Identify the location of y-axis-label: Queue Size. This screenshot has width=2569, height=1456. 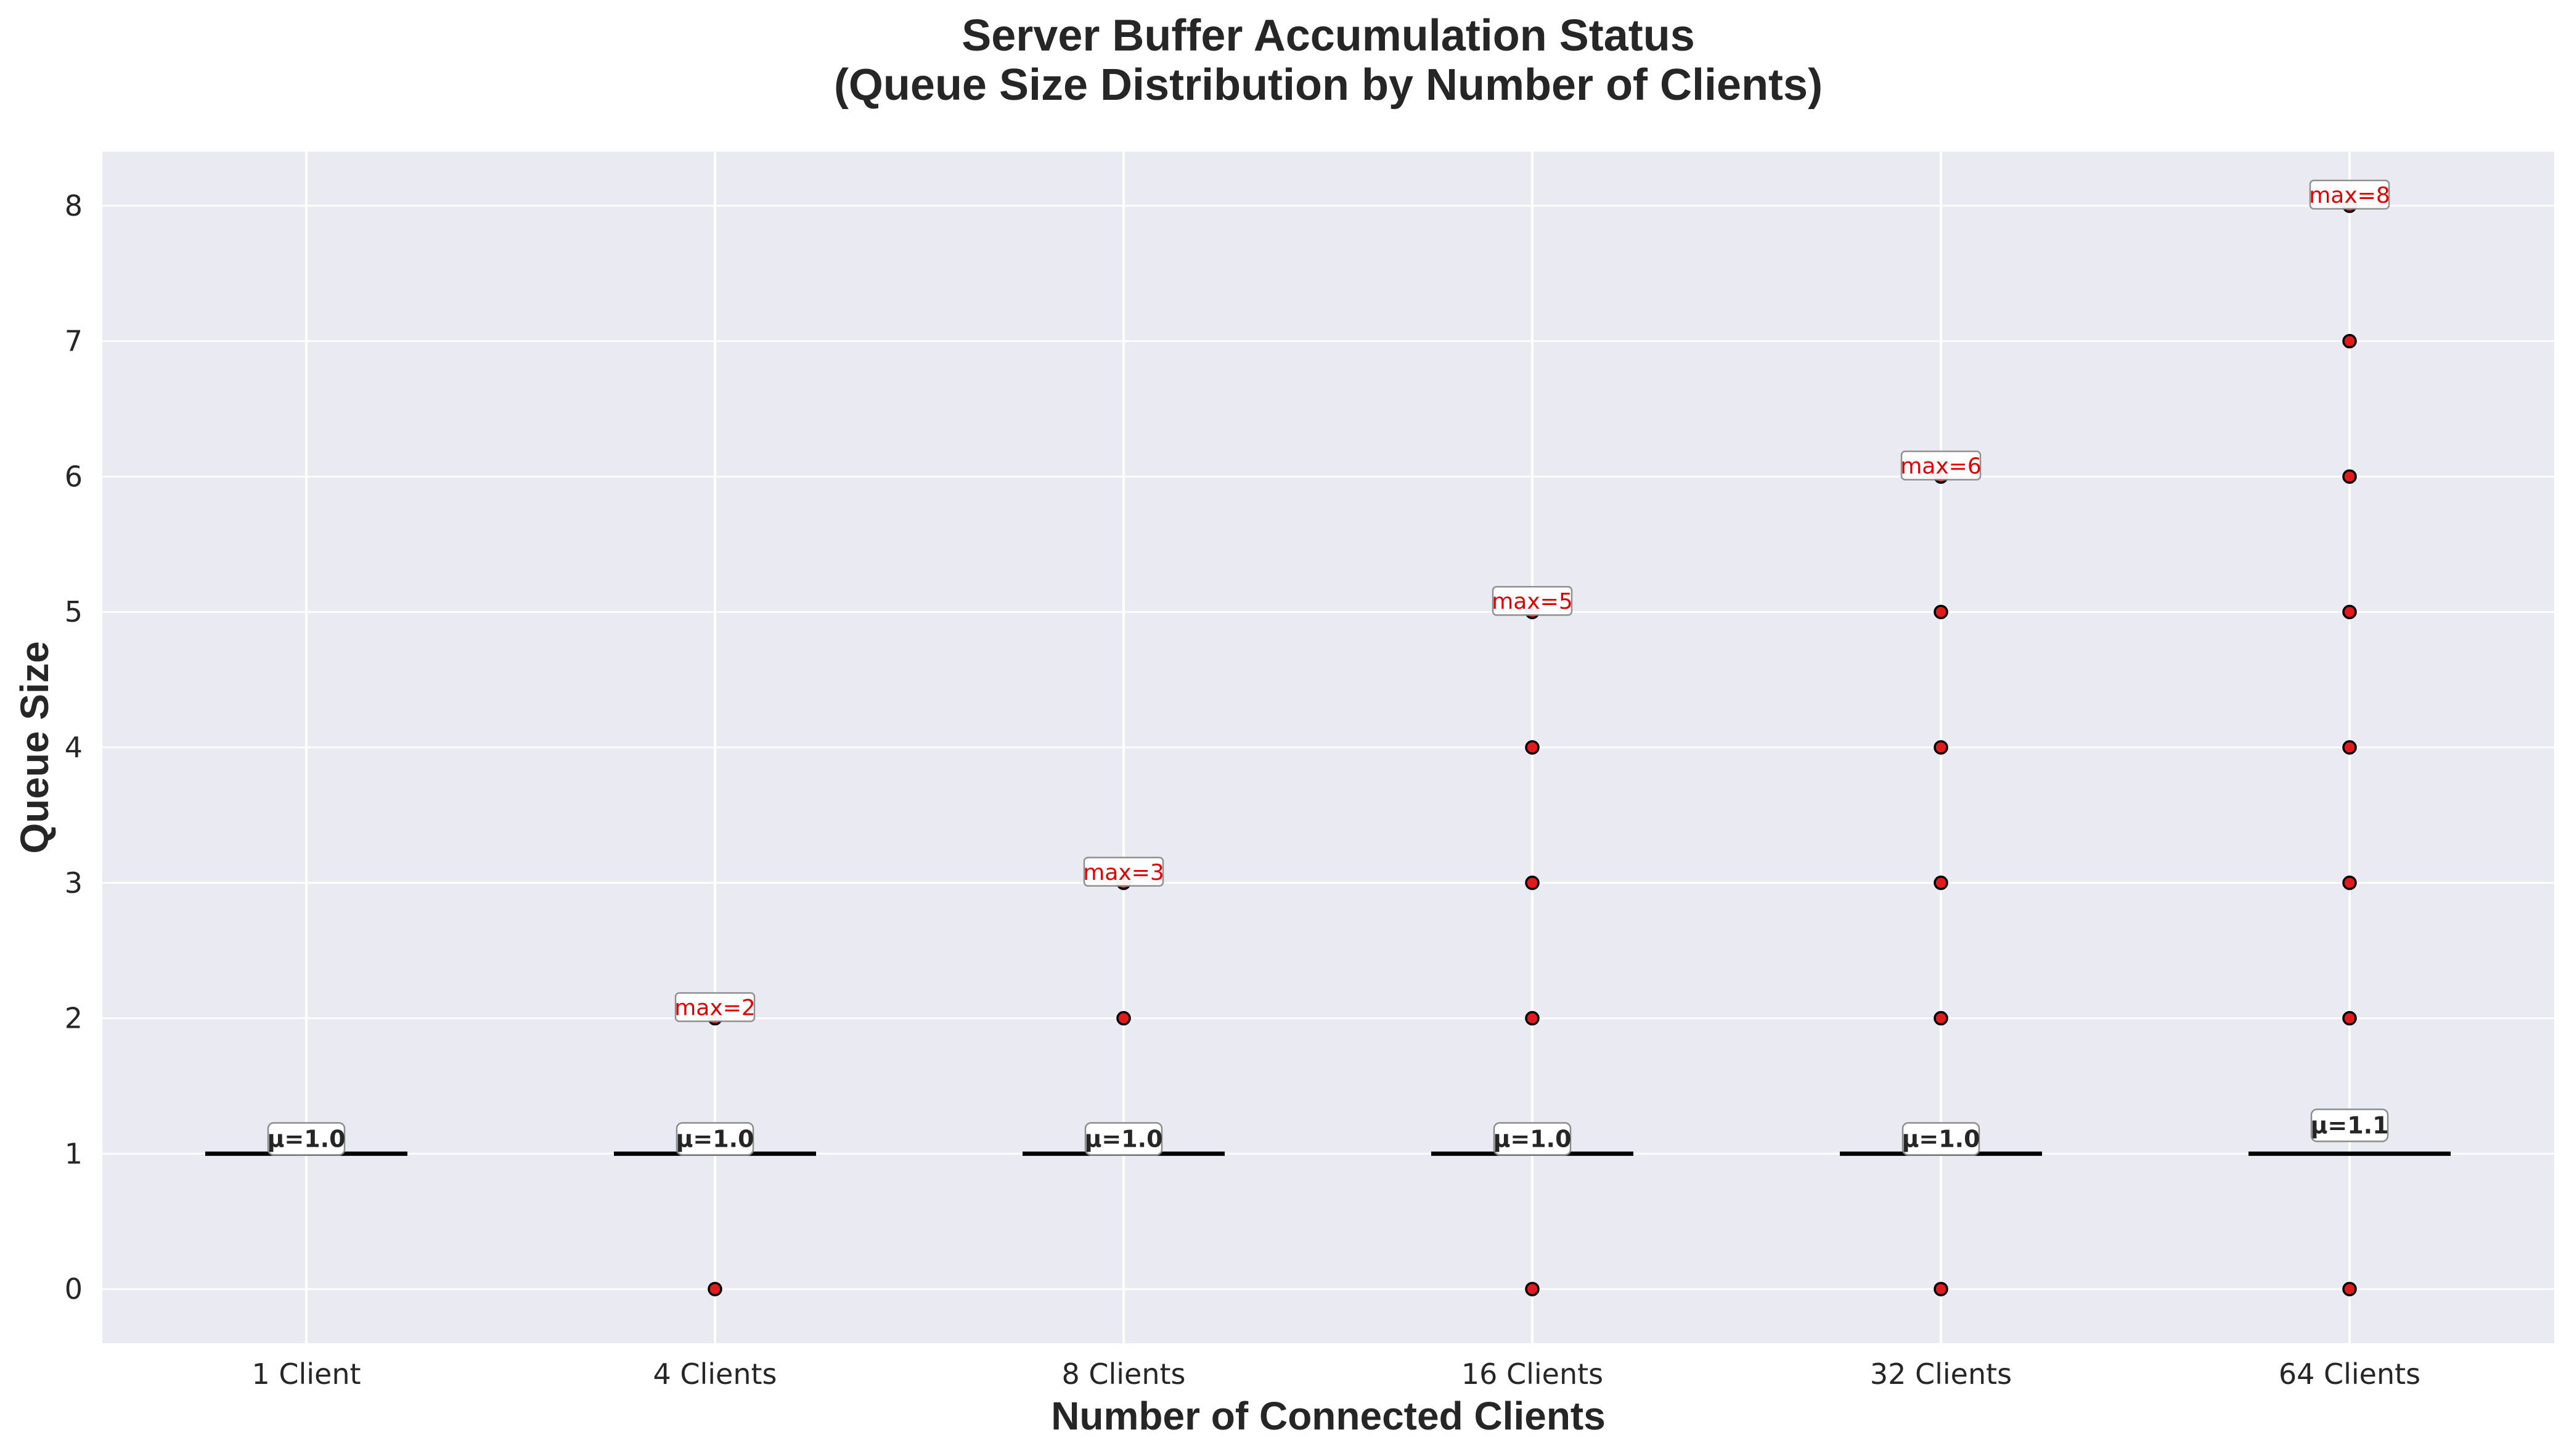
(34, 747).